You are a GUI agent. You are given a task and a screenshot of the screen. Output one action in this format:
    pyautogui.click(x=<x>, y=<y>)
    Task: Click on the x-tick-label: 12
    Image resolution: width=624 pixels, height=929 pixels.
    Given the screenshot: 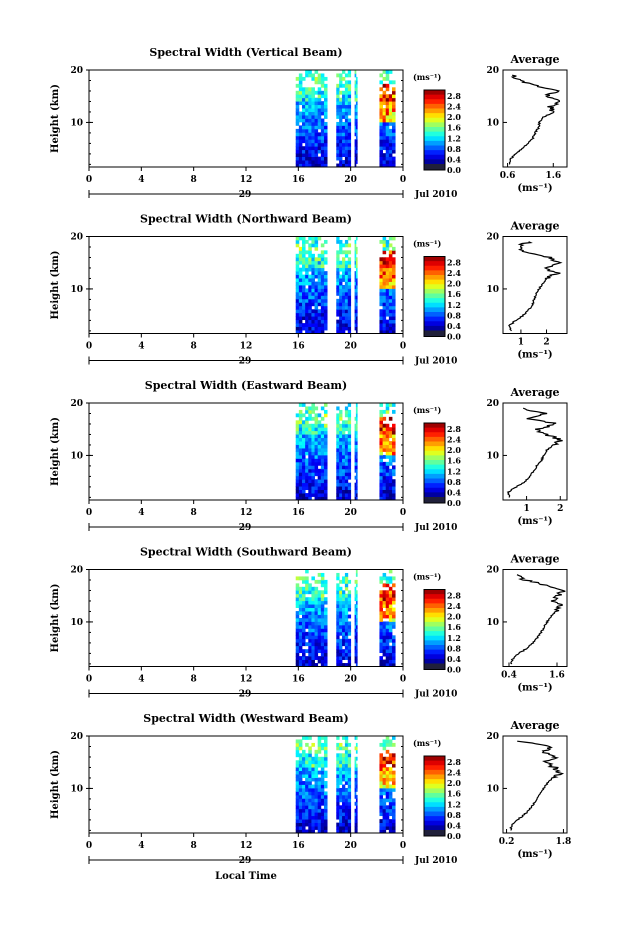 What is the action you would take?
    pyautogui.click(x=246, y=680)
    